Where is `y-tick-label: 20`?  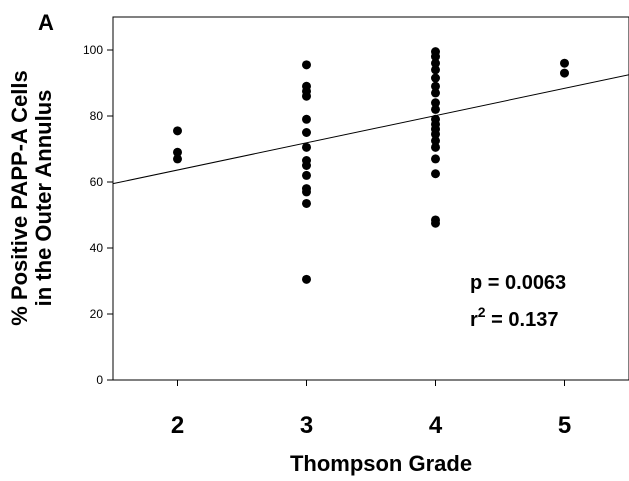 y-tick-label: 20 is located at coordinates (97, 314).